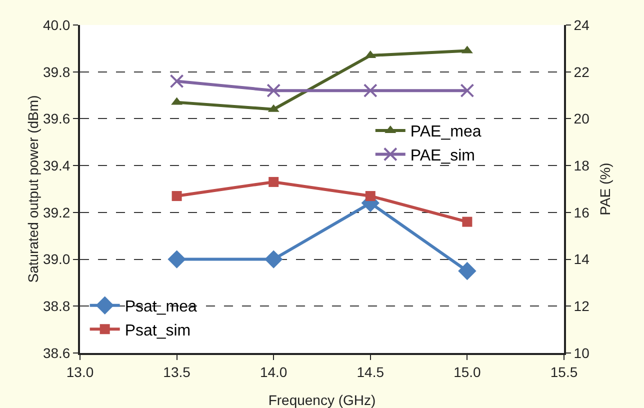 The image size is (644, 408). I want to click on y-axis-title: Saturated output power (dBm), so click(32, 189).